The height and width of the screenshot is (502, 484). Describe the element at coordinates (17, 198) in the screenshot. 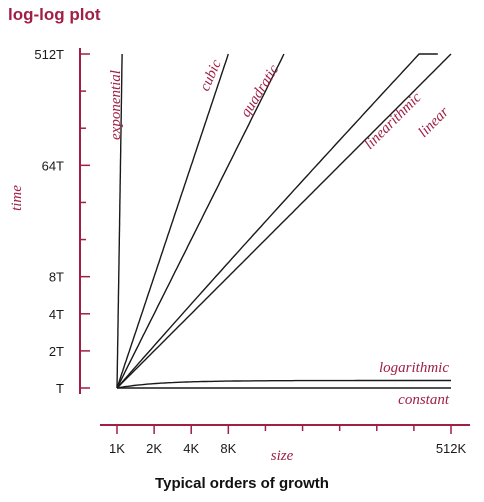

I see `y-axis-label: time` at that location.